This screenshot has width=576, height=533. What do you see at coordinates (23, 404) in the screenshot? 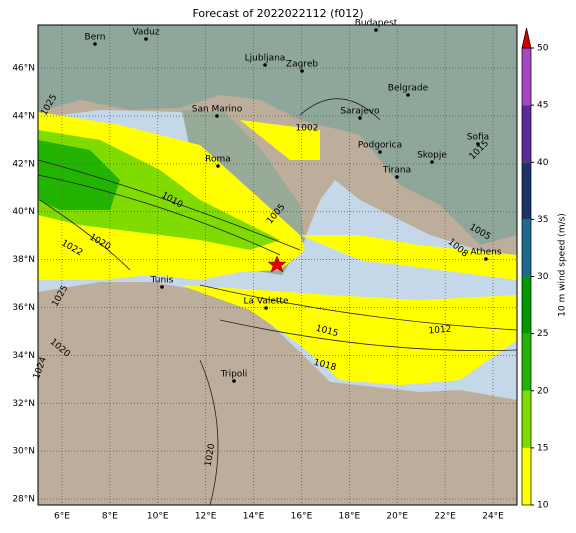
I see `y-tick-label: 32°N` at bounding box center [23, 404].